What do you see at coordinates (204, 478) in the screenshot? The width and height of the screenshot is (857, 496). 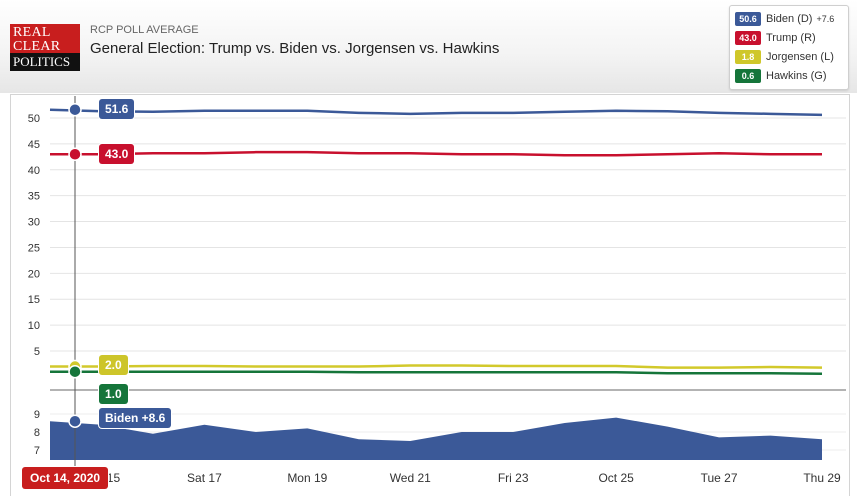 I see `x-tick-label: Sat 17` at bounding box center [204, 478].